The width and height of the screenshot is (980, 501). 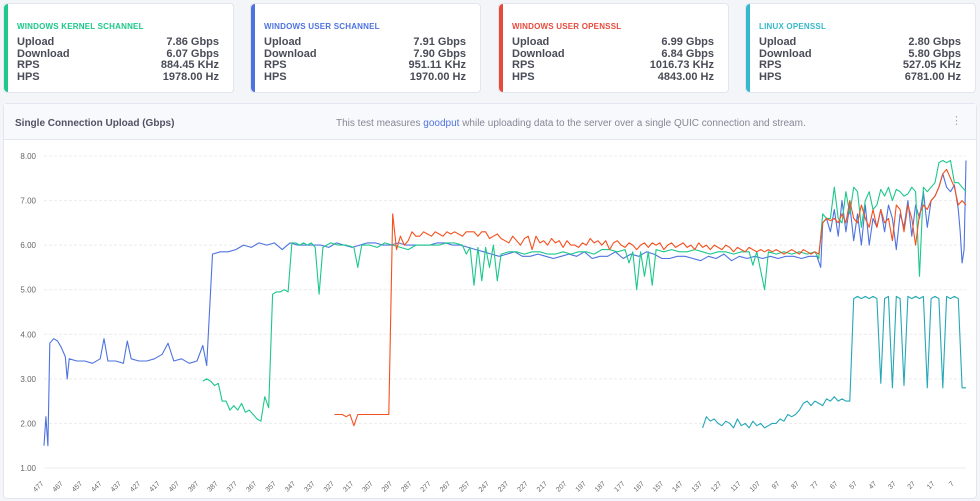 I want to click on stat-value: 6781.00 Hz, so click(x=932, y=76).